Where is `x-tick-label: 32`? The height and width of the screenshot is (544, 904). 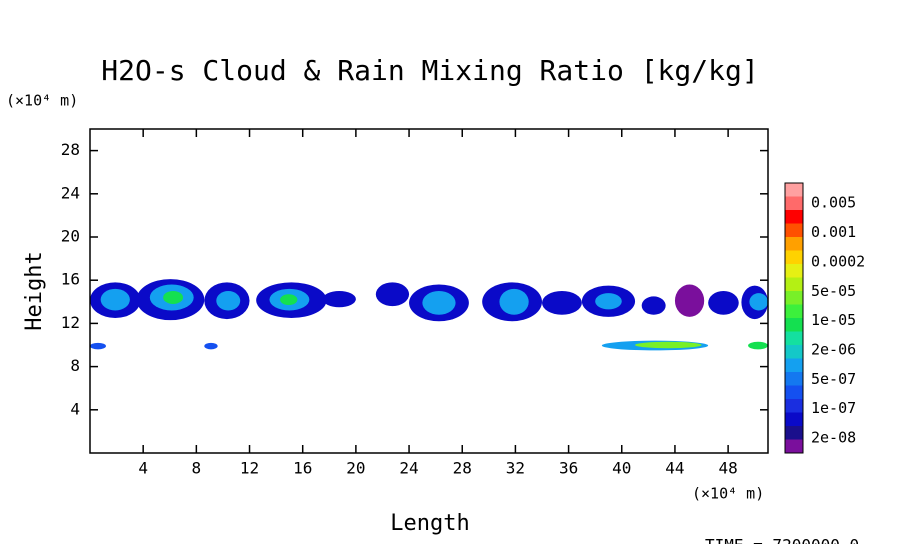 x-tick-label: 32 is located at coordinates (515, 468).